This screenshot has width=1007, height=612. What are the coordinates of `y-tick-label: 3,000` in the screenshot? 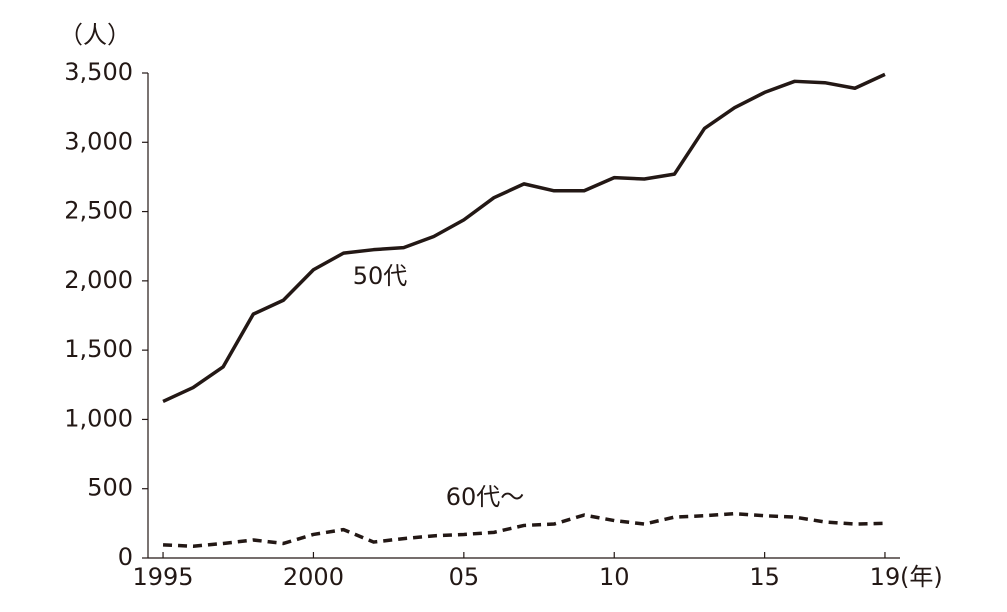 It's located at (98, 141).